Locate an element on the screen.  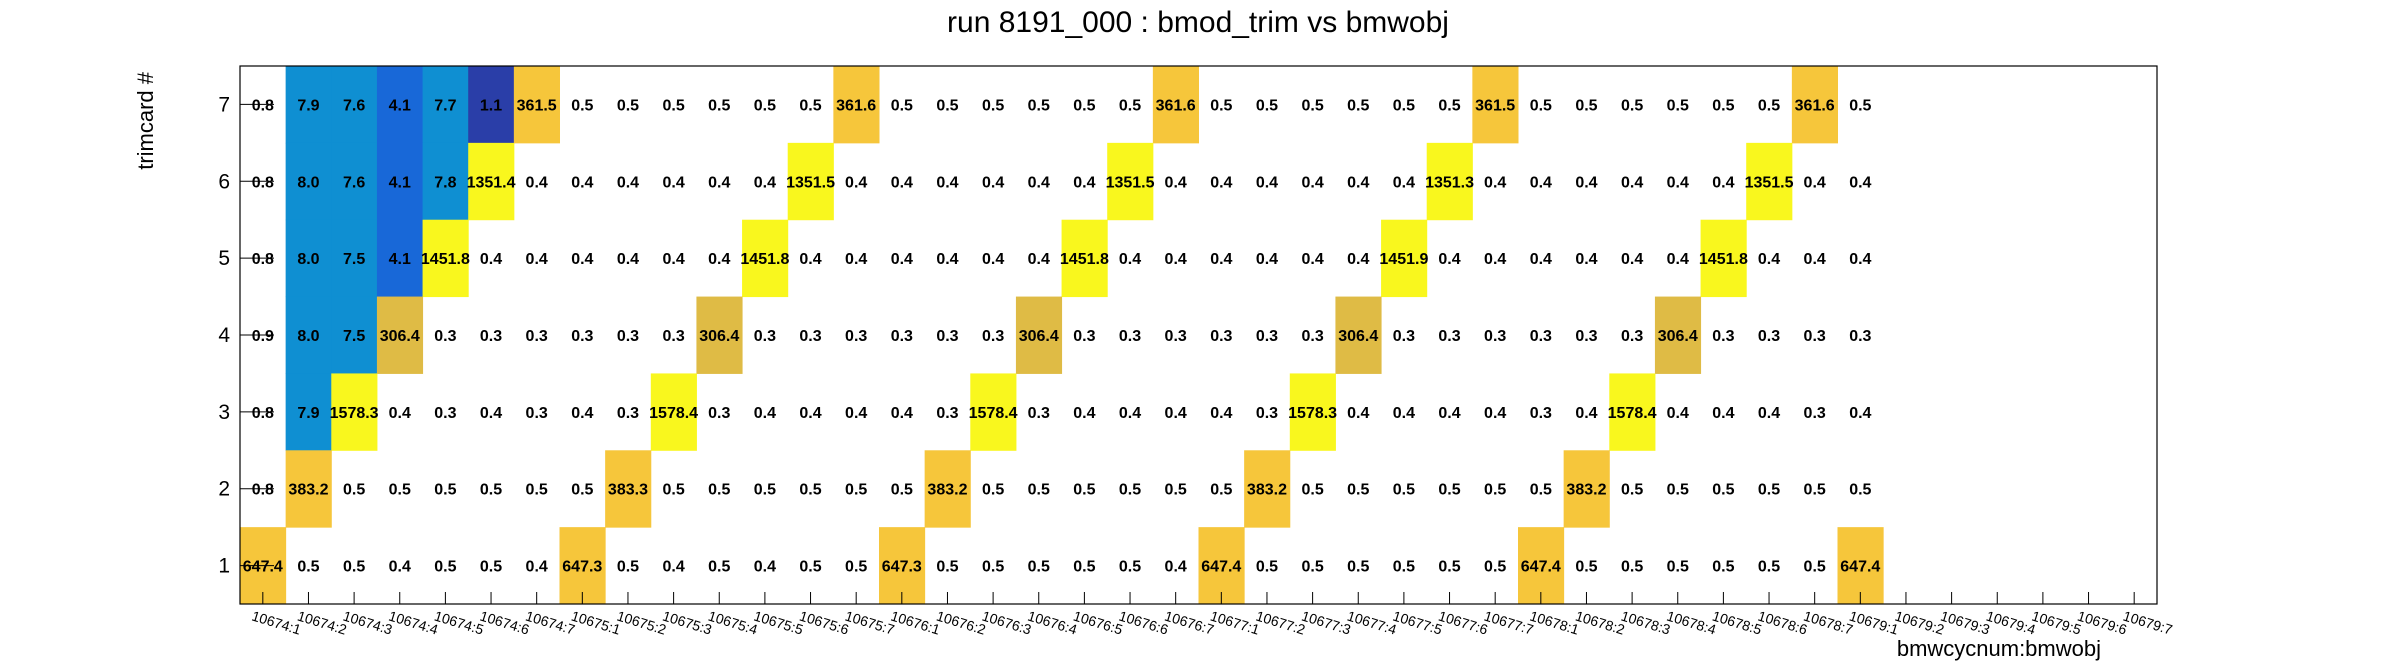
y-tick-label: 6 is located at coordinates (224, 181).